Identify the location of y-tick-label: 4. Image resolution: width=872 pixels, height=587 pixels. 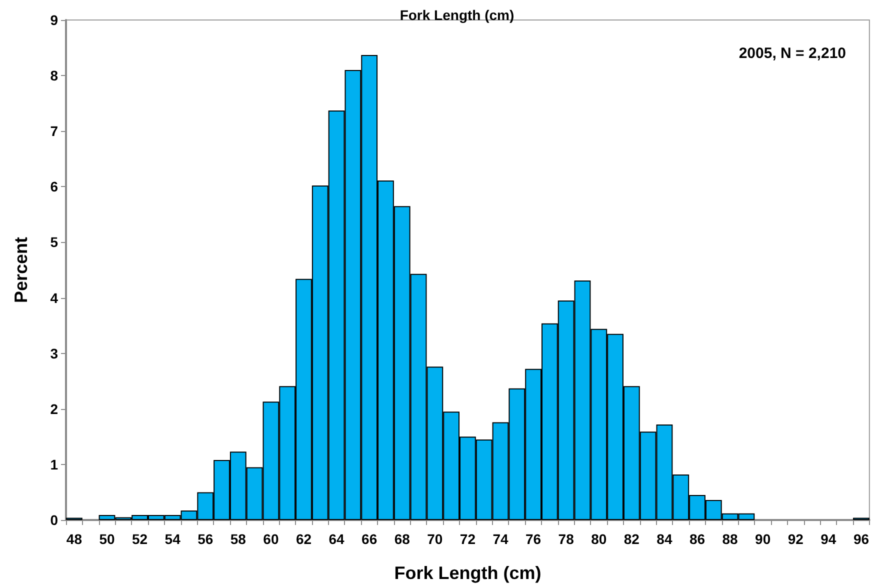
(54, 298).